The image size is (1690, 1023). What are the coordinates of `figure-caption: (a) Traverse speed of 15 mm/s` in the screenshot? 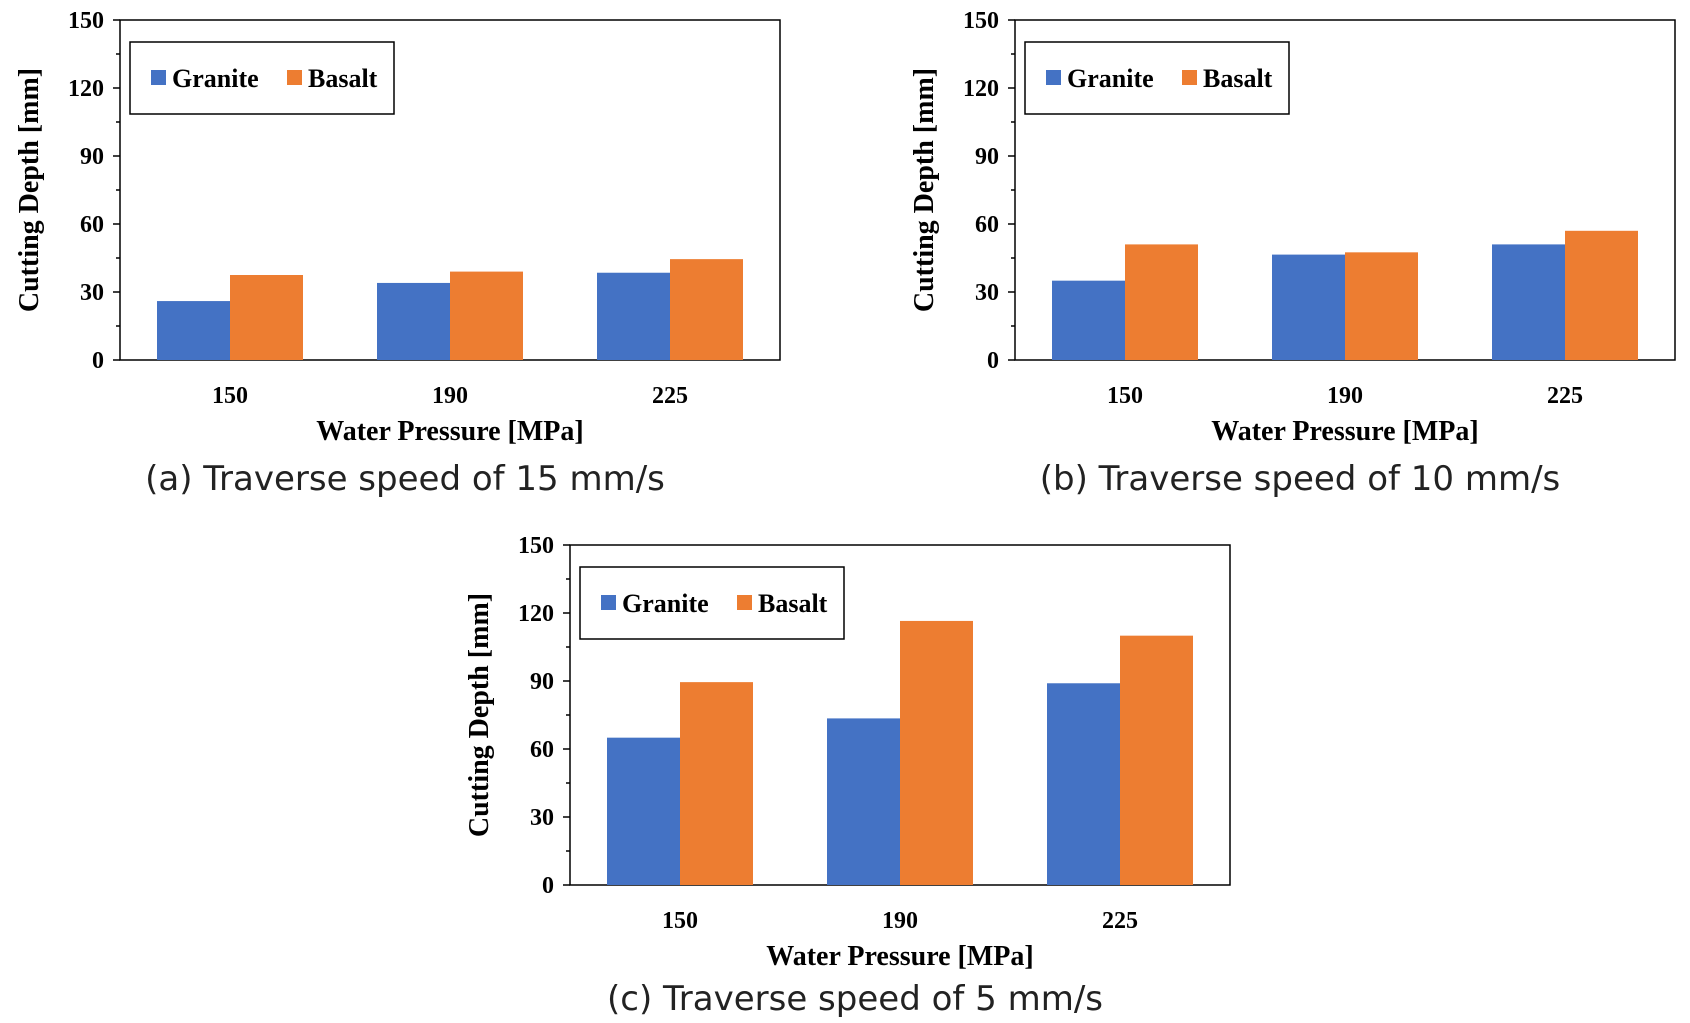 It's located at (405, 479).